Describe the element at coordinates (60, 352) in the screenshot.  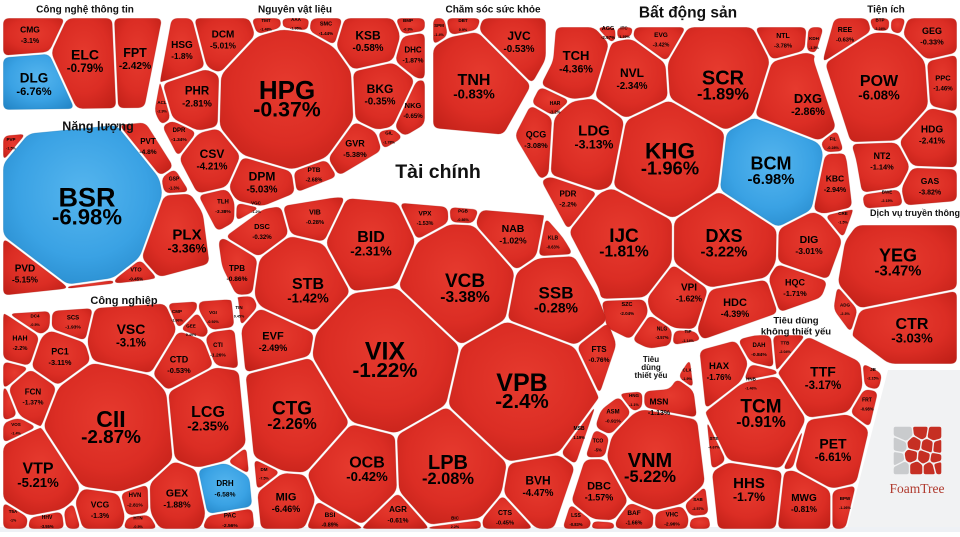
I see `svg-text: PC1` at that location.